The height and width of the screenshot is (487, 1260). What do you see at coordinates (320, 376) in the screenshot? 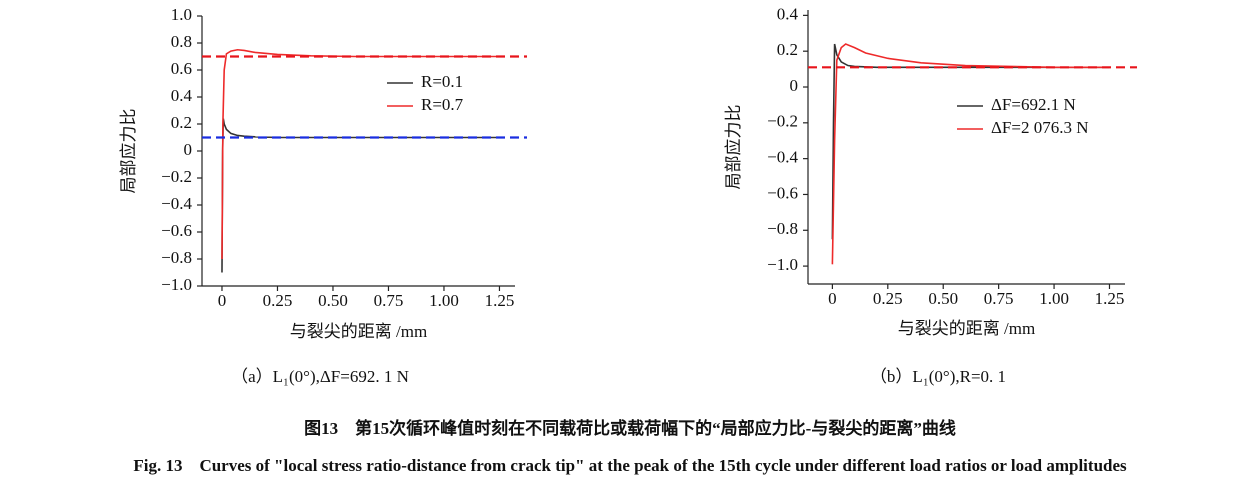
I see `chart-caption: （a）L₁(0°),ΔF=692. 1 N` at bounding box center [320, 376].